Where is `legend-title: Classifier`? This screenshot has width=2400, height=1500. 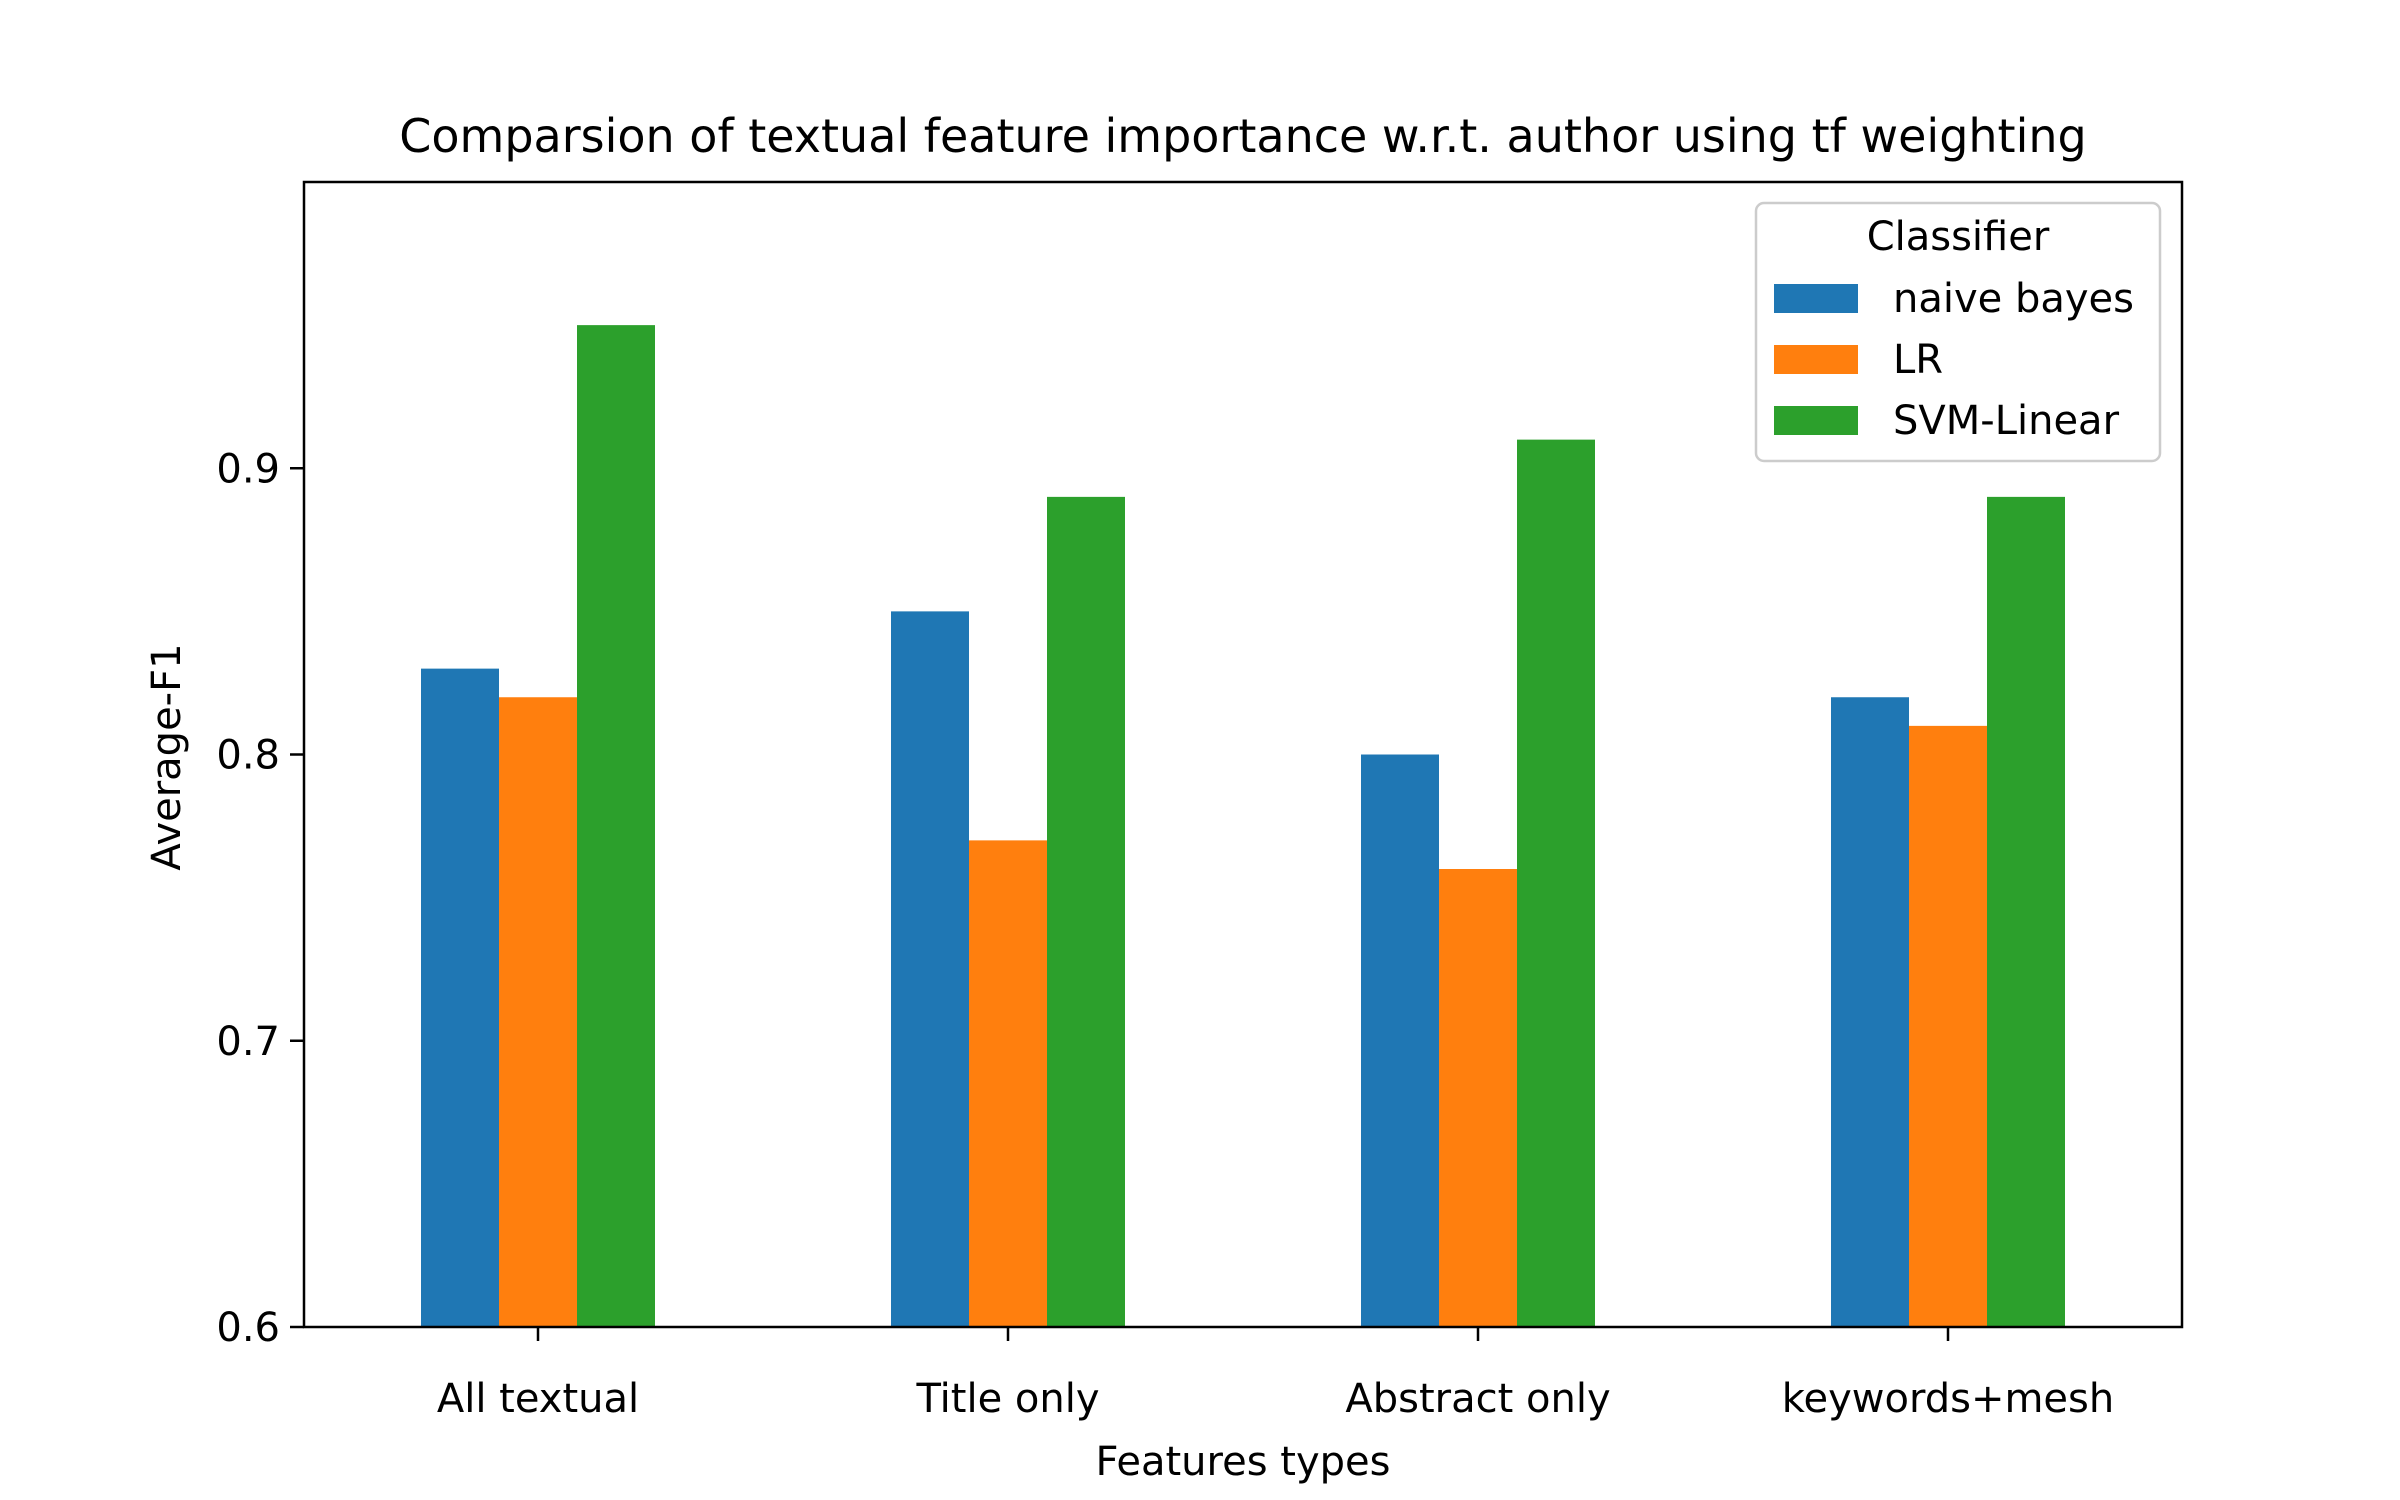
legend-title: Classifier is located at coordinates (1958, 237).